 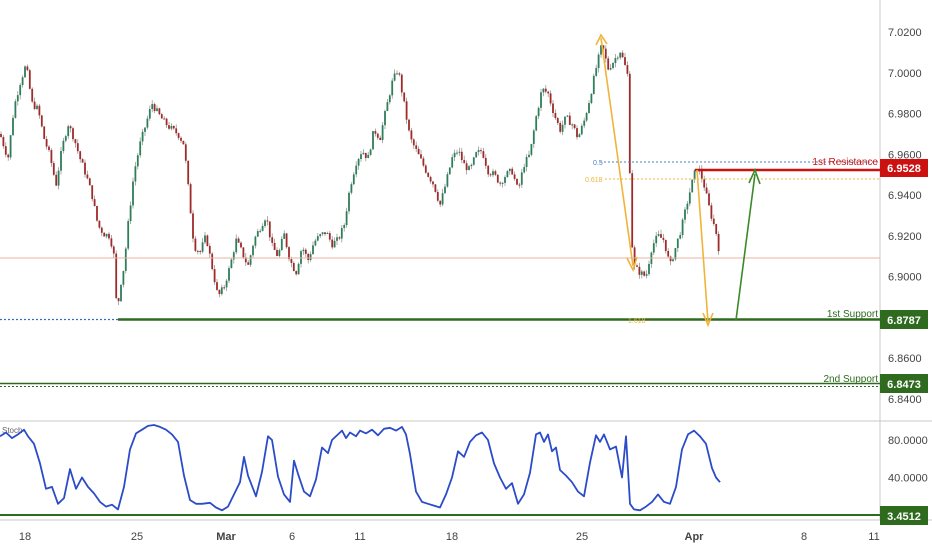 What do you see at coordinates (695, 537) in the screenshot?
I see `time-tick-label: Apr` at bounding box center [695, 537].